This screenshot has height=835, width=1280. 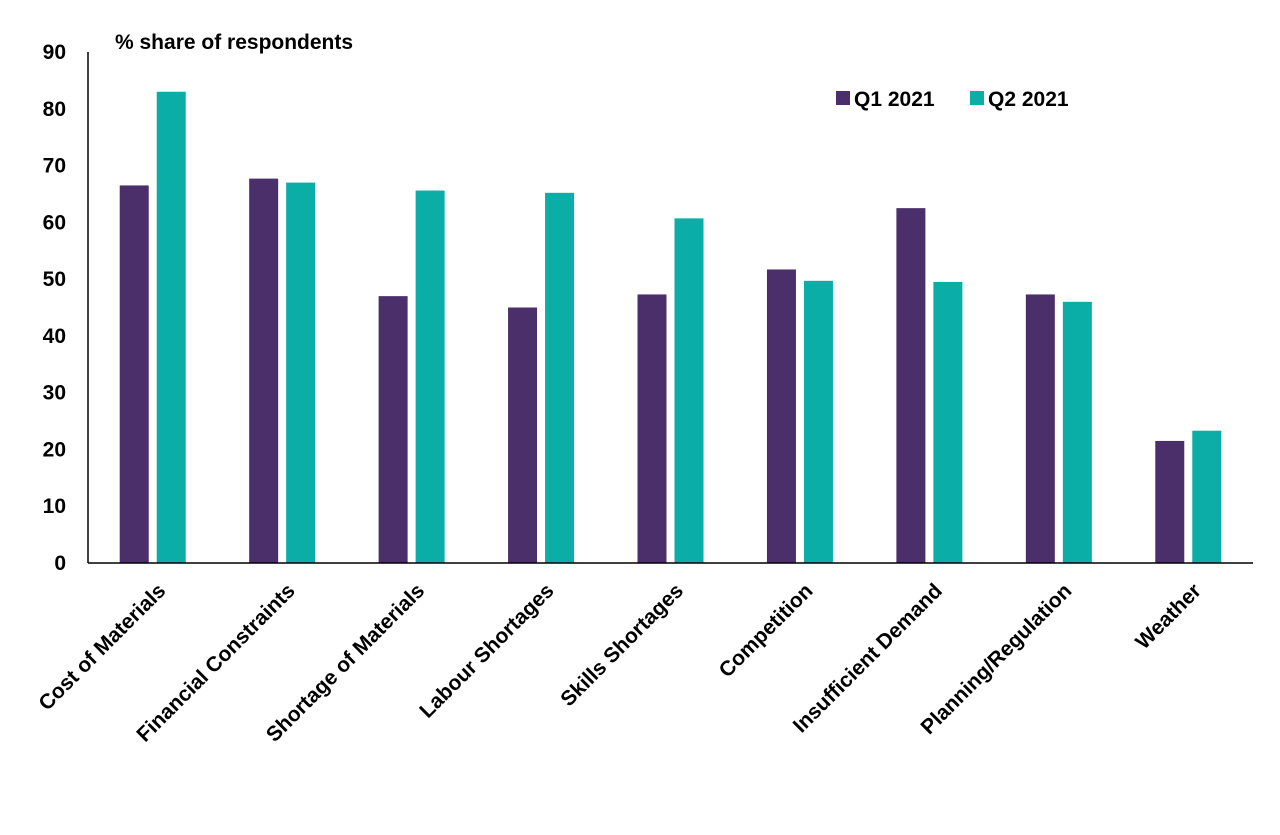 What do you see at coordinates (54, 506) in the screenshot?
I see `y-tick-label: 10` at bounding box center [54, 506].